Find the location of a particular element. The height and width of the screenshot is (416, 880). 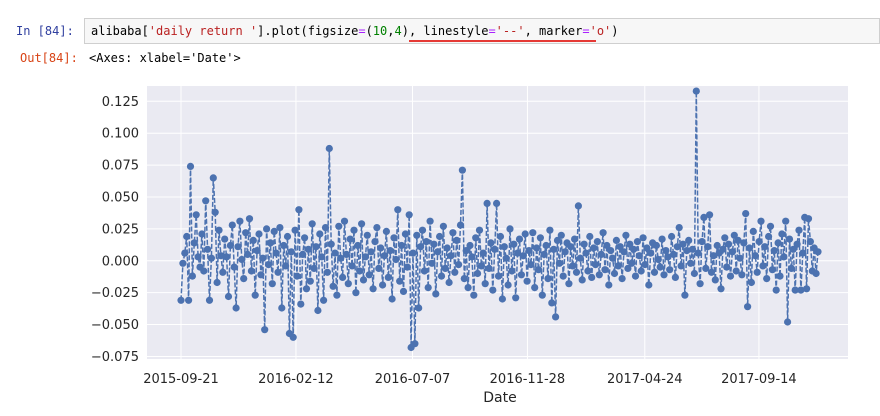

y-tick-label: 0.025 is located at coordinates (120, 229).